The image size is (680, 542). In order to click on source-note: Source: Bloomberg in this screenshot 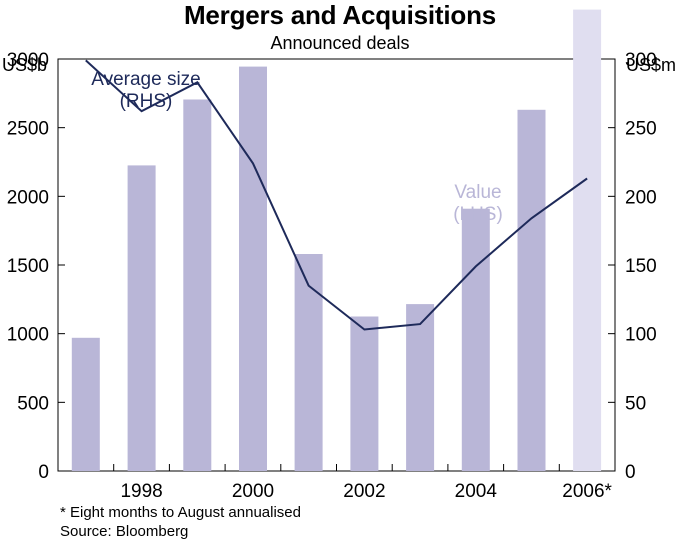, I will do `click(124, 531)`.